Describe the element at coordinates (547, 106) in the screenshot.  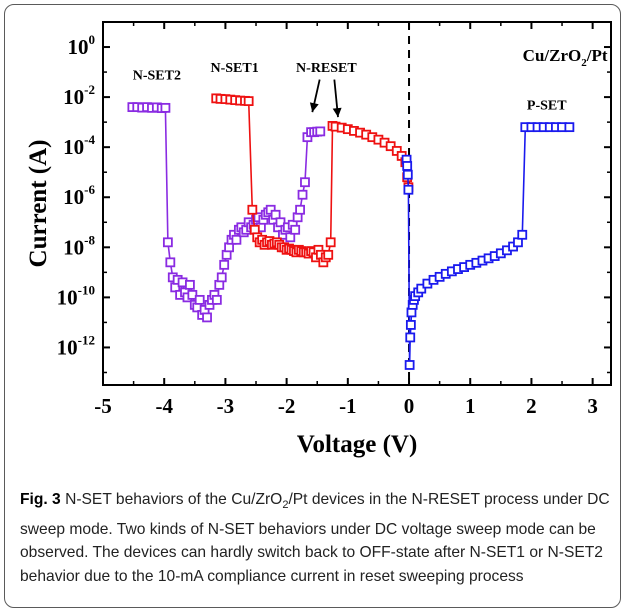
I see `annotation-p-set: P-SET` at that location.